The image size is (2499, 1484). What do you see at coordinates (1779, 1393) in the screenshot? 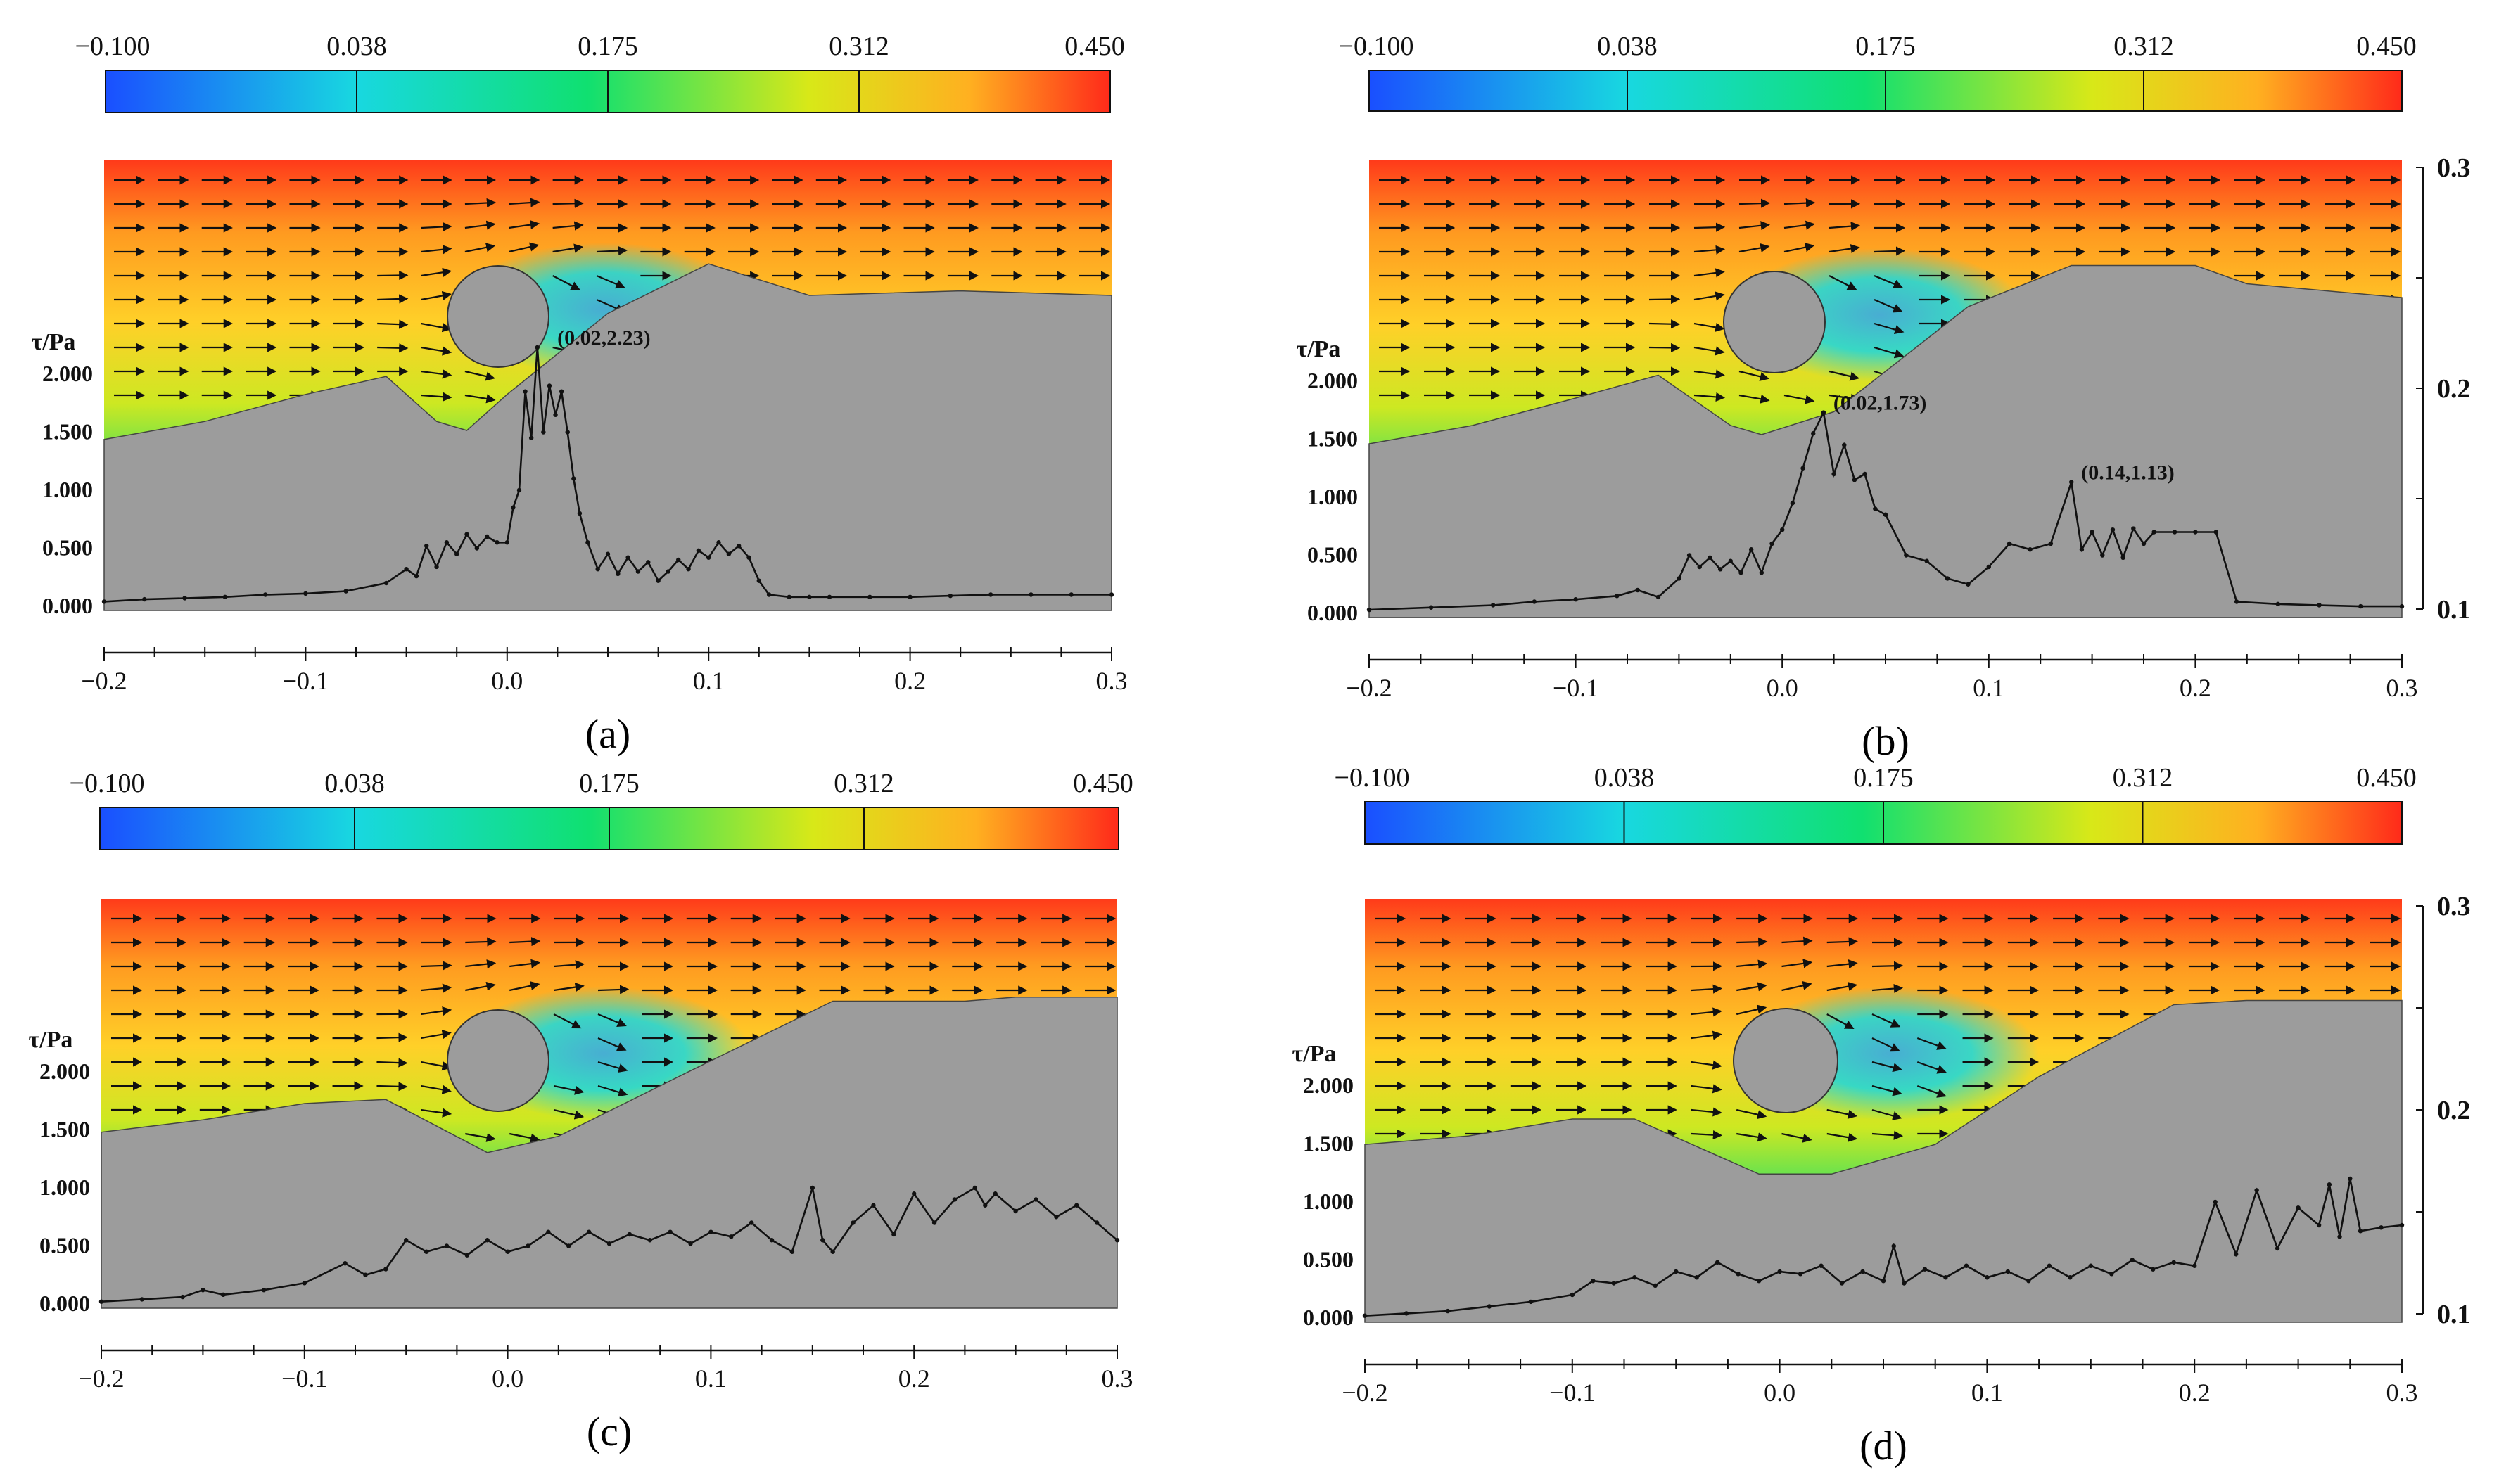
I see `x-tick-label: 0.0` at bounding box center [1779, 1393].